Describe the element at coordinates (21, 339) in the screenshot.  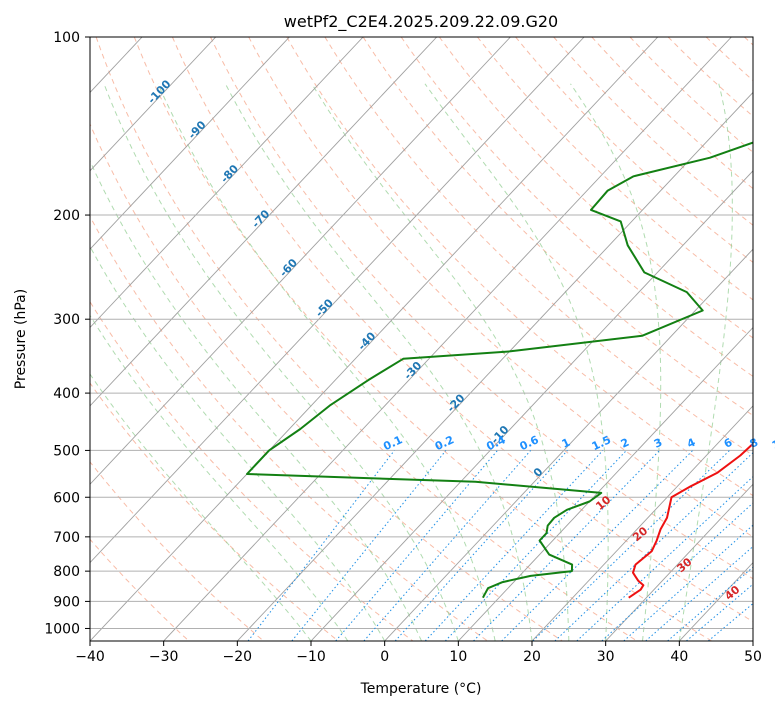
I see `y-axis-label: Pressure (hPa)` at that location.